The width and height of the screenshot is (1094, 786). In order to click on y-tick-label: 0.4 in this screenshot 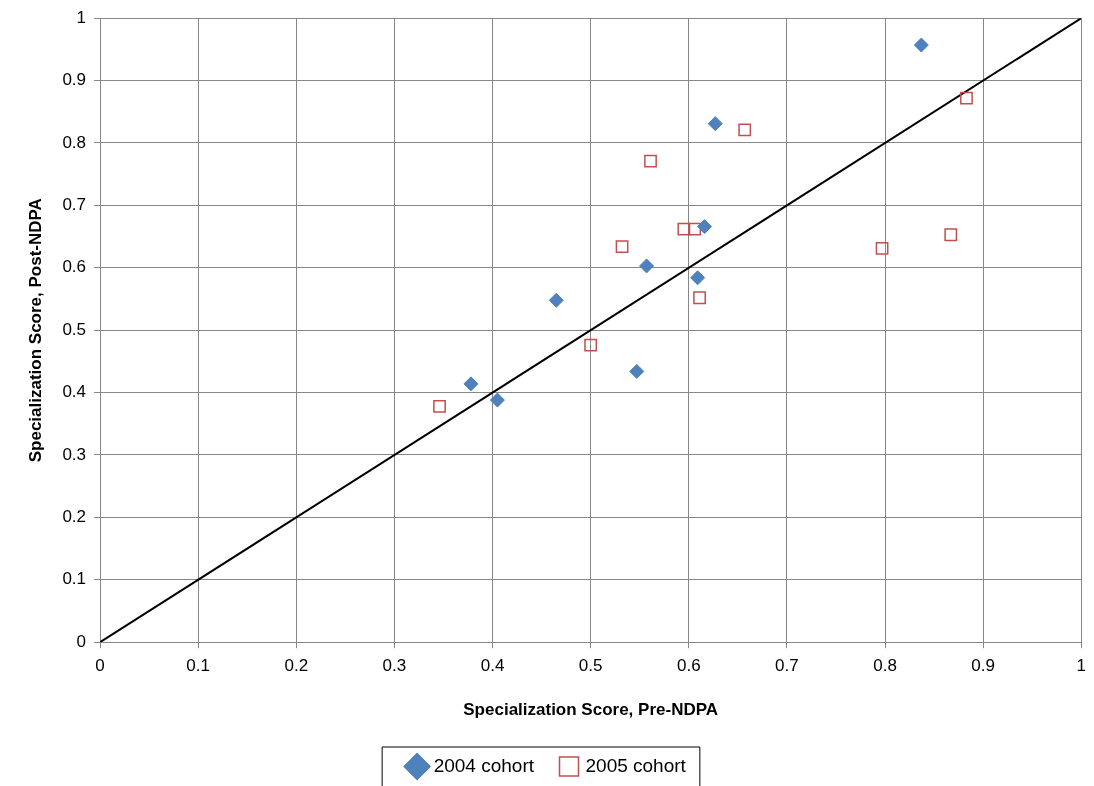, I will do `click(74, 392)`.